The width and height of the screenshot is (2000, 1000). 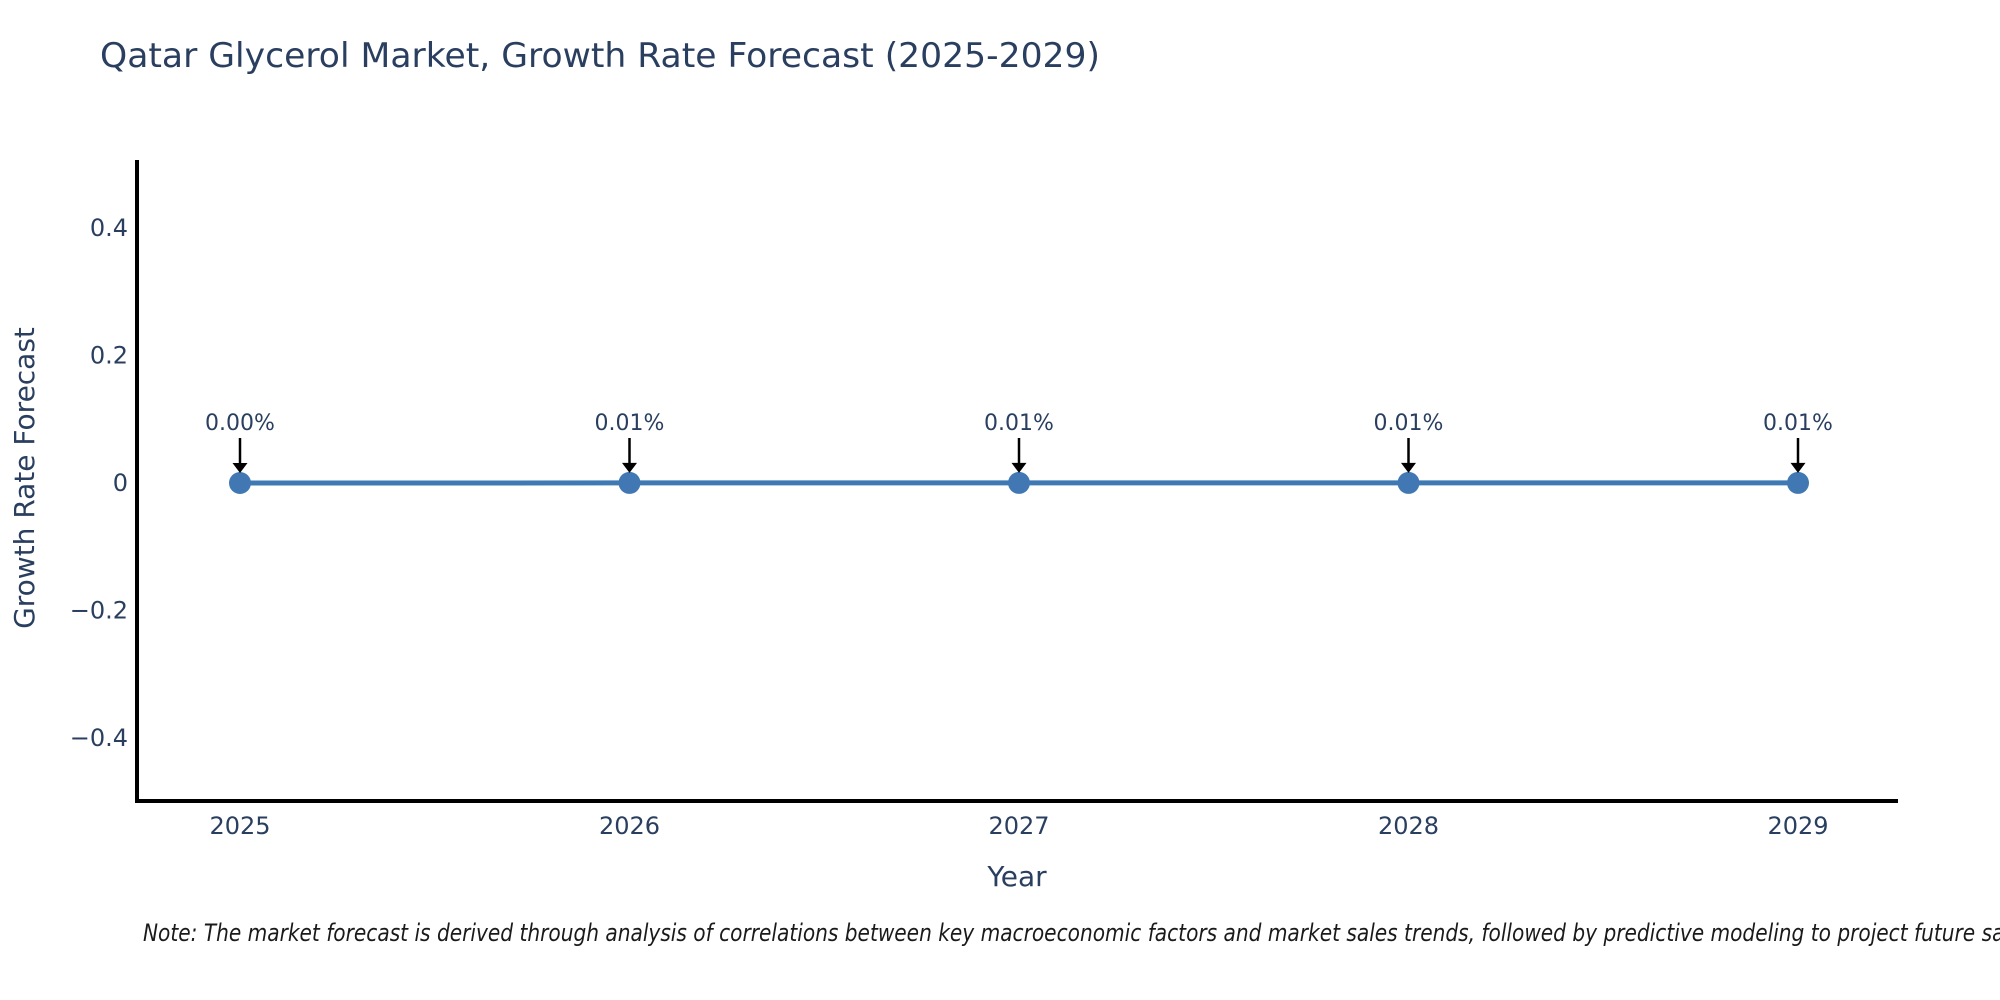 I want to click on x-axis-ticks: 2025 2026 2027 2028 2029, so click(x=1018, y=826).